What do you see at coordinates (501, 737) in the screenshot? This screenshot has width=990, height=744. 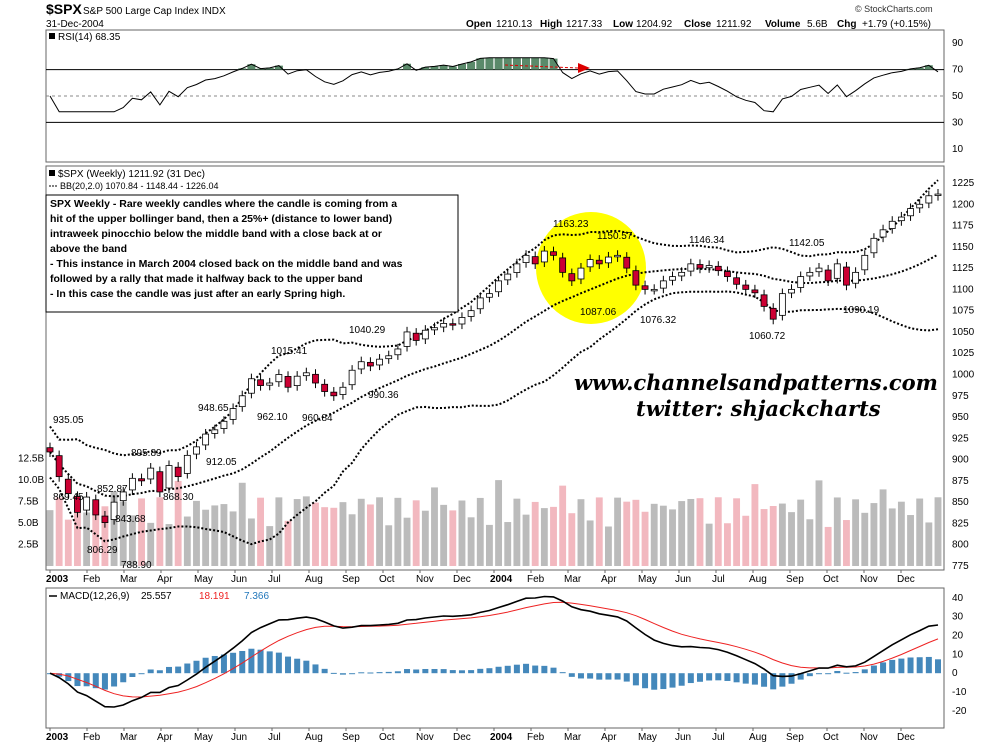 I see `x-axis-label: 2004` at bounding box center [501, 737].